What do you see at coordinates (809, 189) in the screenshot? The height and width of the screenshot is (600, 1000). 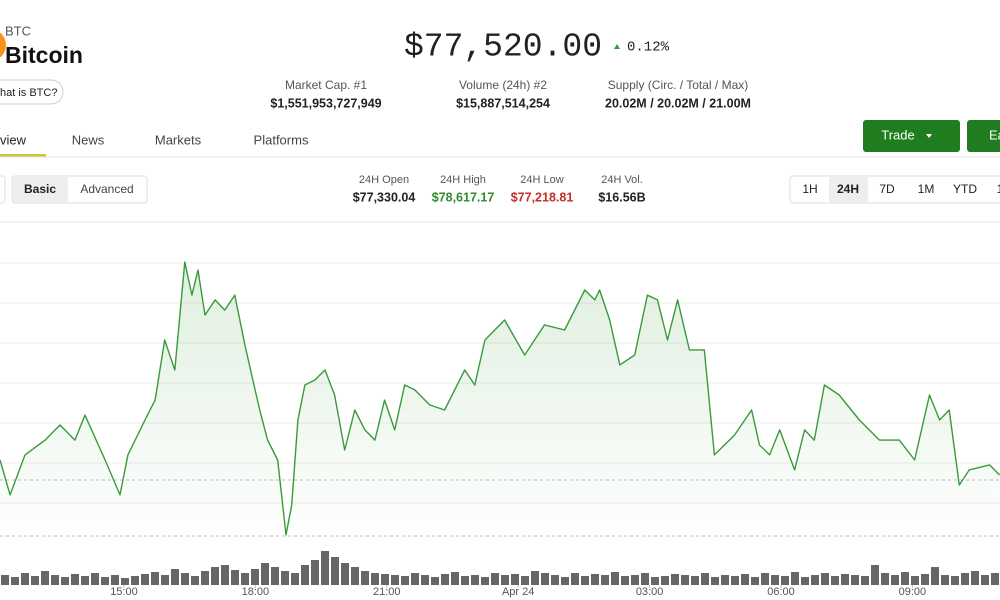 I see `range-option: 1H` at bounding box center [809, 189].